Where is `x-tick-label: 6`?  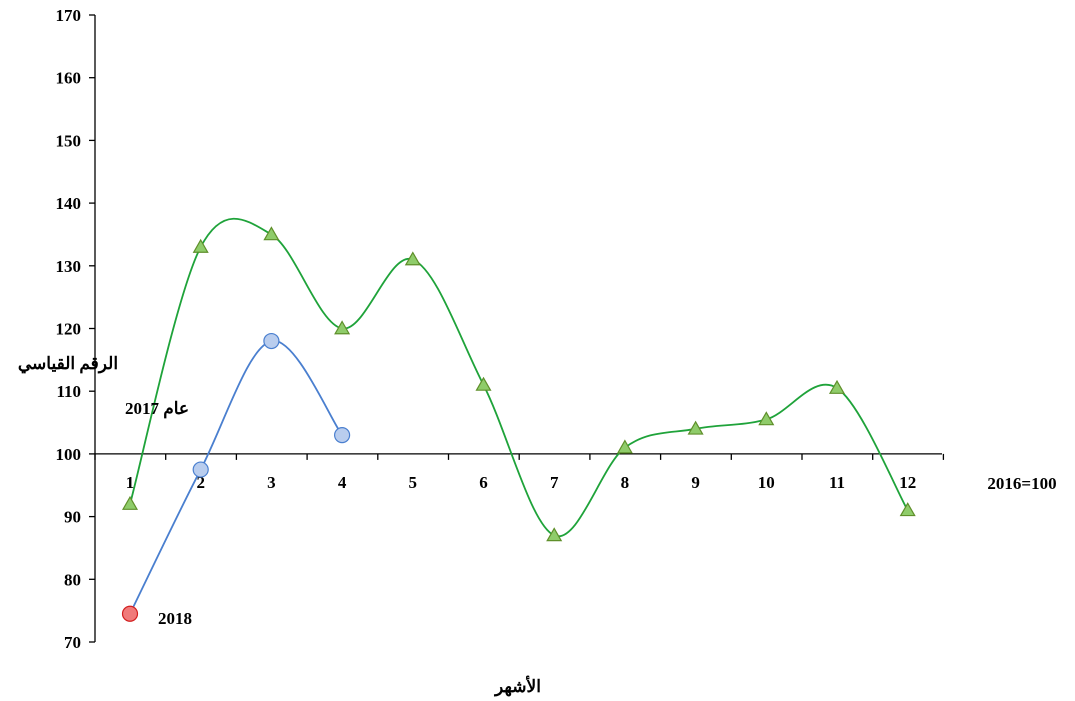 x-tick-label: 6 is located at coordinates (483, 482).